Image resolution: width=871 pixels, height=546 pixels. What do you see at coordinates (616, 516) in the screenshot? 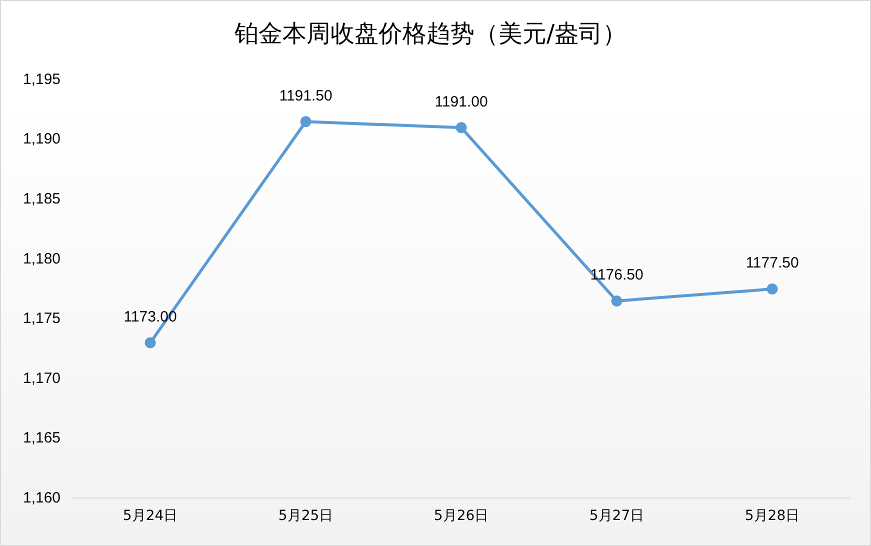
I see `x-tick-label: 5月27日` at bounding box center [616, 516].